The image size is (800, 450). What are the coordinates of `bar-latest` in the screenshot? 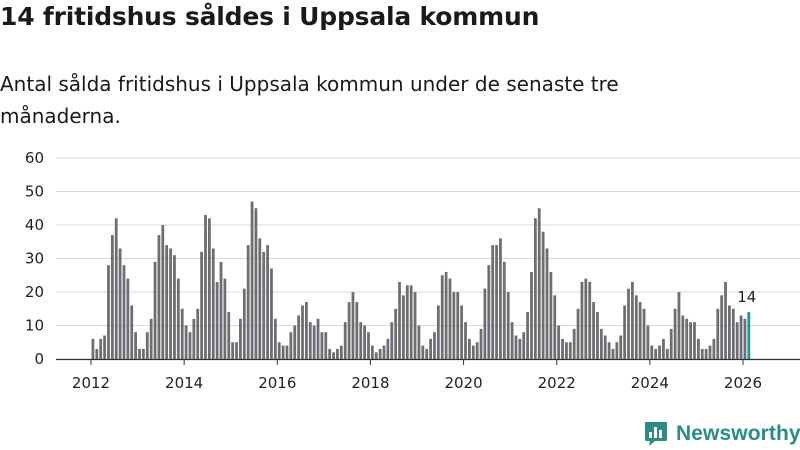 It's located at (749, 335).